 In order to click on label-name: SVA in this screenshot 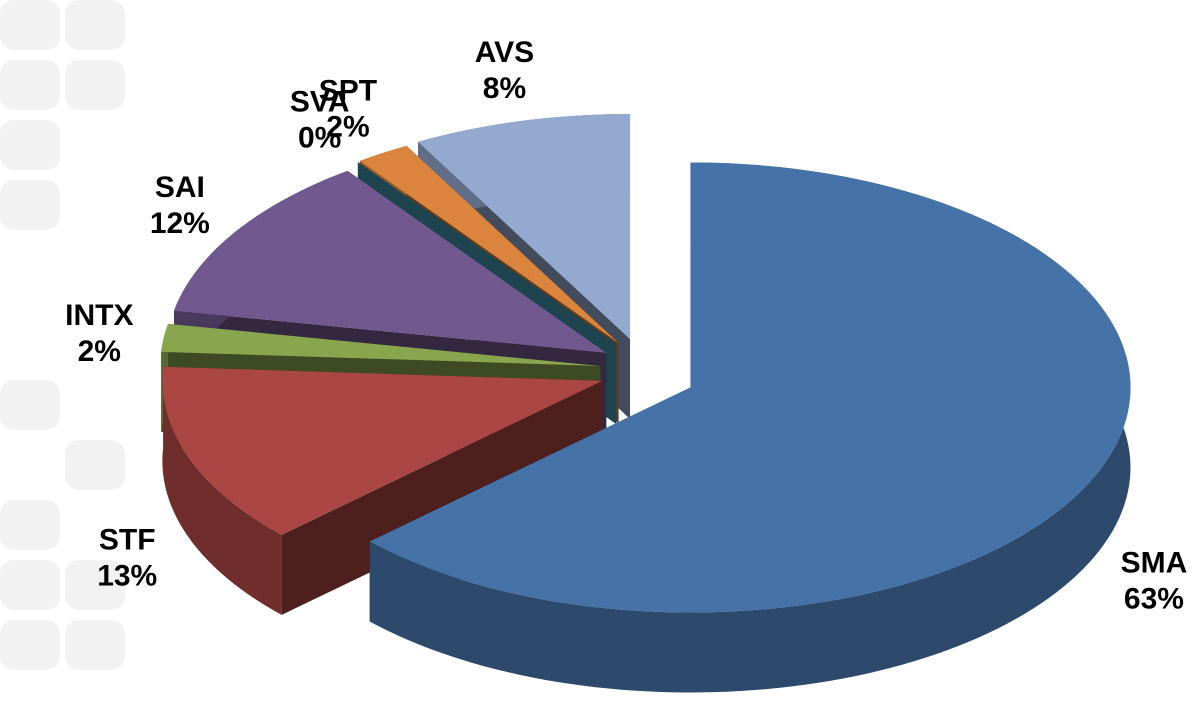, I will do `click(319, 102)`.